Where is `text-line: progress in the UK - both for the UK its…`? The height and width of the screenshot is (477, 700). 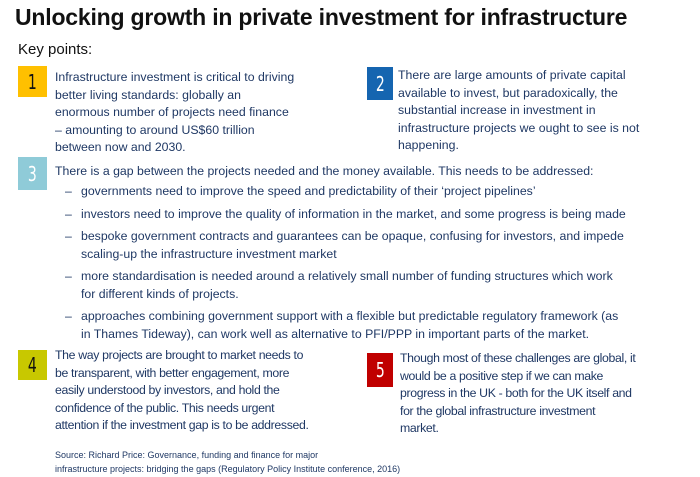 text-line: progress in the UK - both for the UK its… is located at coordinates (516, 393).